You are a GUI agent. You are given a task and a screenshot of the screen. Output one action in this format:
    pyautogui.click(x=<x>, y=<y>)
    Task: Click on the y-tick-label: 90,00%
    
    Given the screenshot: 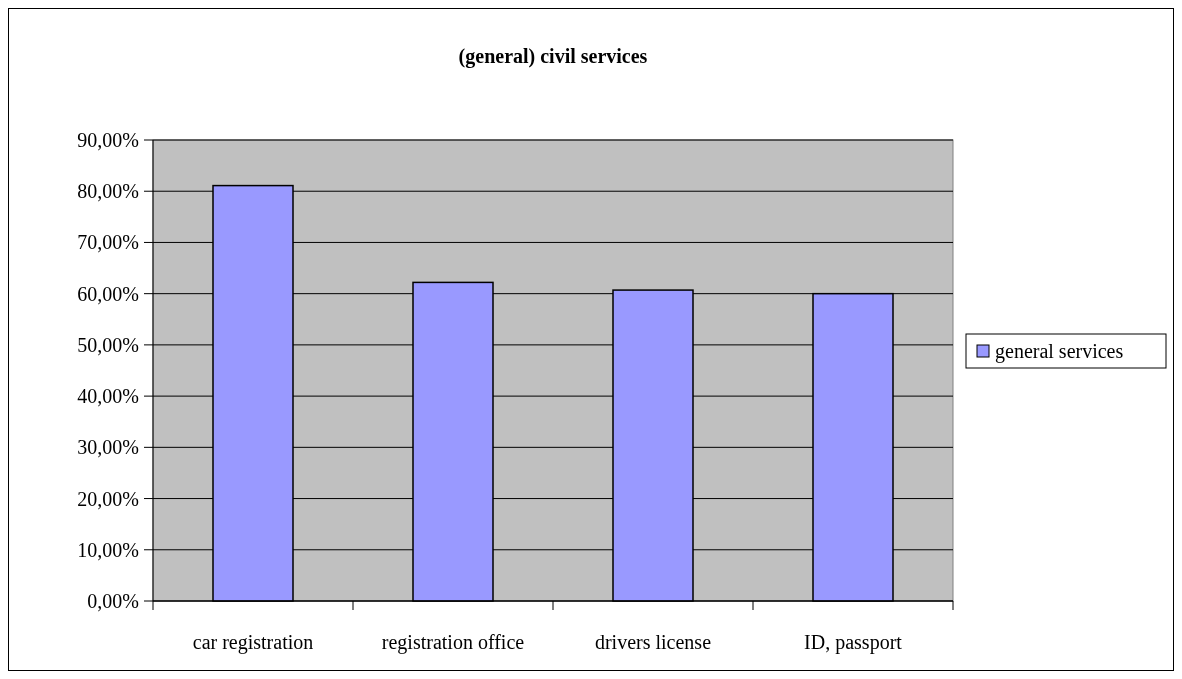 What is the action you would take?
    pyautogui.click(x=108, y=140)
    